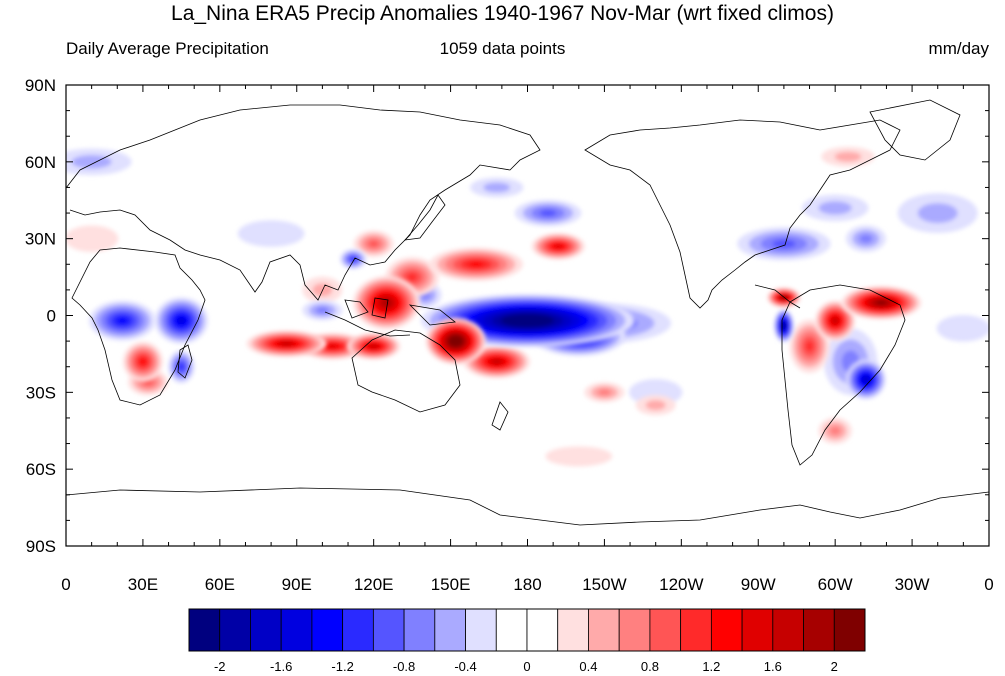  Describe the element at coordinates (835, 584) in the screenshot. I see `lon-label: 60W` at that location.